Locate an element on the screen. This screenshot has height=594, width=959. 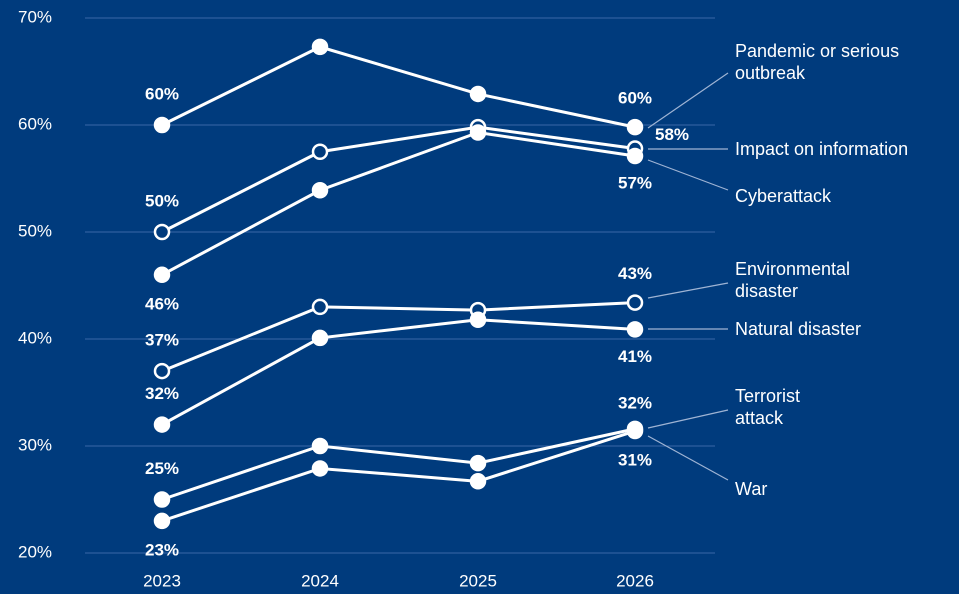
value-label: 37% is located at coordinates (162, 340).